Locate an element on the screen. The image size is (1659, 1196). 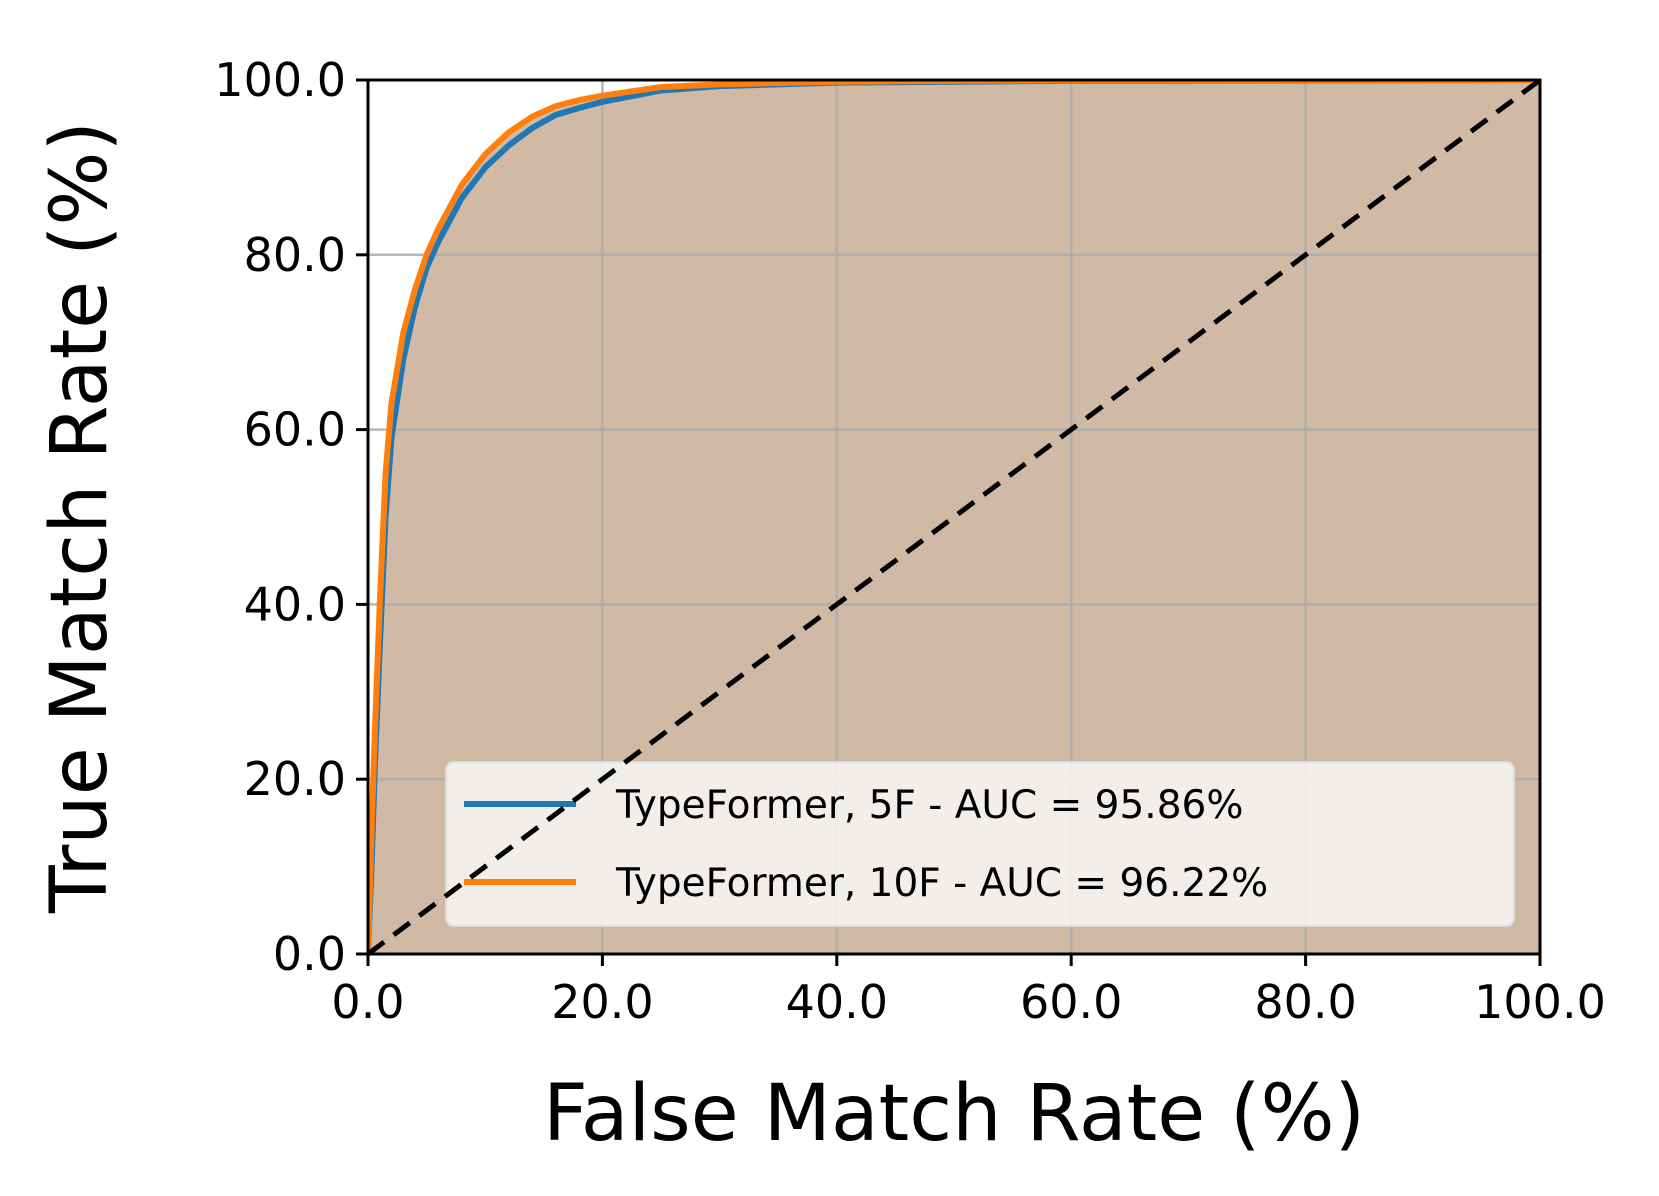
x-tick-label-4: 80.0 is located at coordinates (1305, 1002).